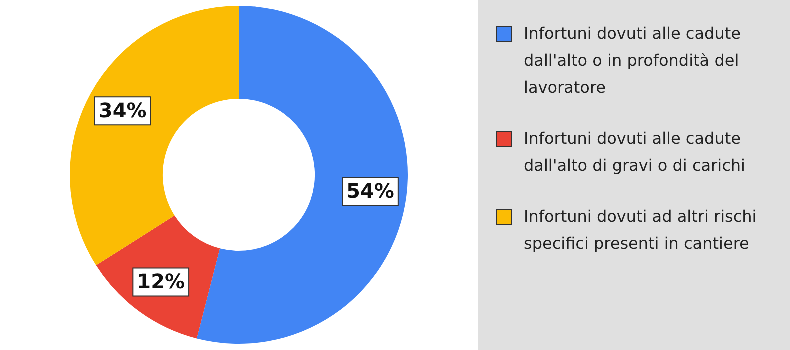 Image resolution: width=790 pixels, height=350 pixels. What do you see at coordinates (122, 110) in the screenshot?
I see `data-label: 34%` at bounding box center [122, 110].